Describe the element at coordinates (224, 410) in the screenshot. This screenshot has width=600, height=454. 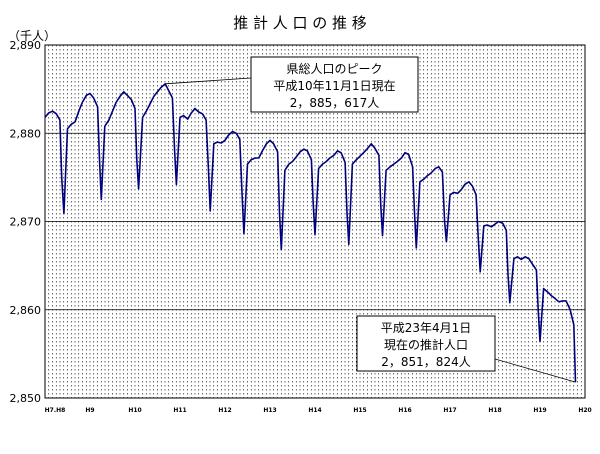
I see `x-tick-label: H12` at that location.